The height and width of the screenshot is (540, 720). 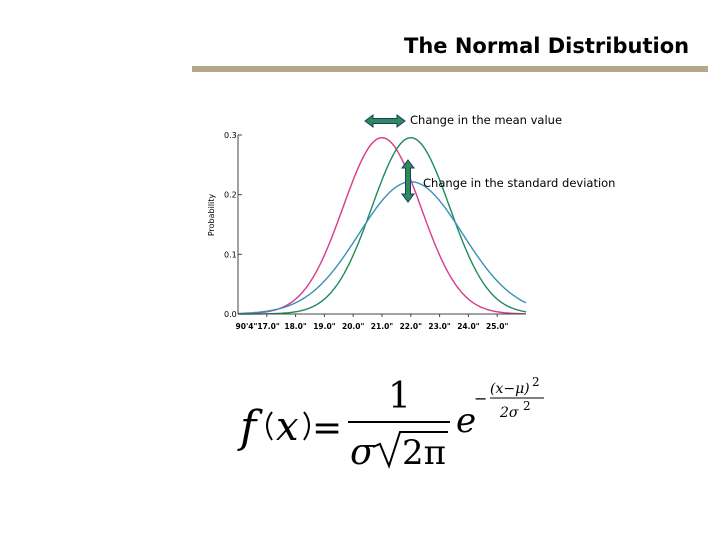 What do you see at coordinates (510, 389) in the screenshot?
I see `formula-exp-numerator: (x−μ)` at bounding box center [510, 389].